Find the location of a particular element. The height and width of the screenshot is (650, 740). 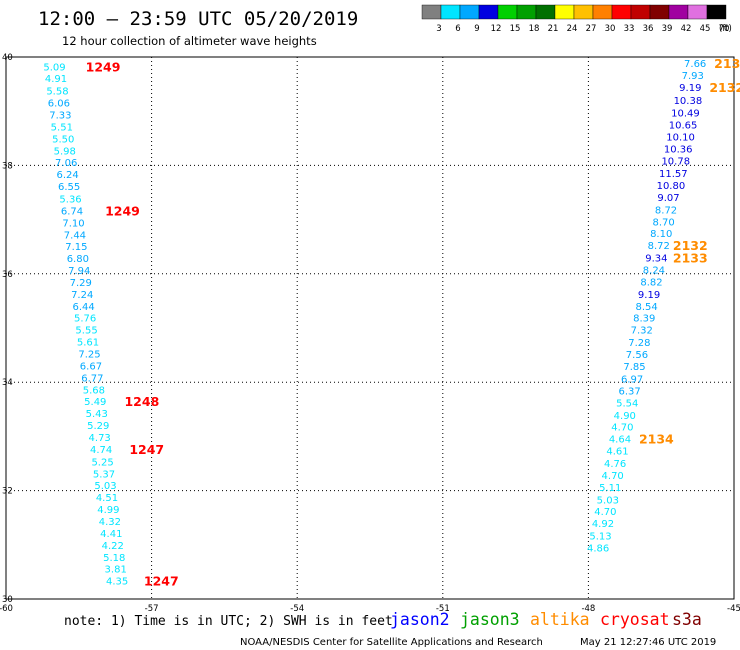

s3a-point: 5.76 is located at coordinates (85, 319).